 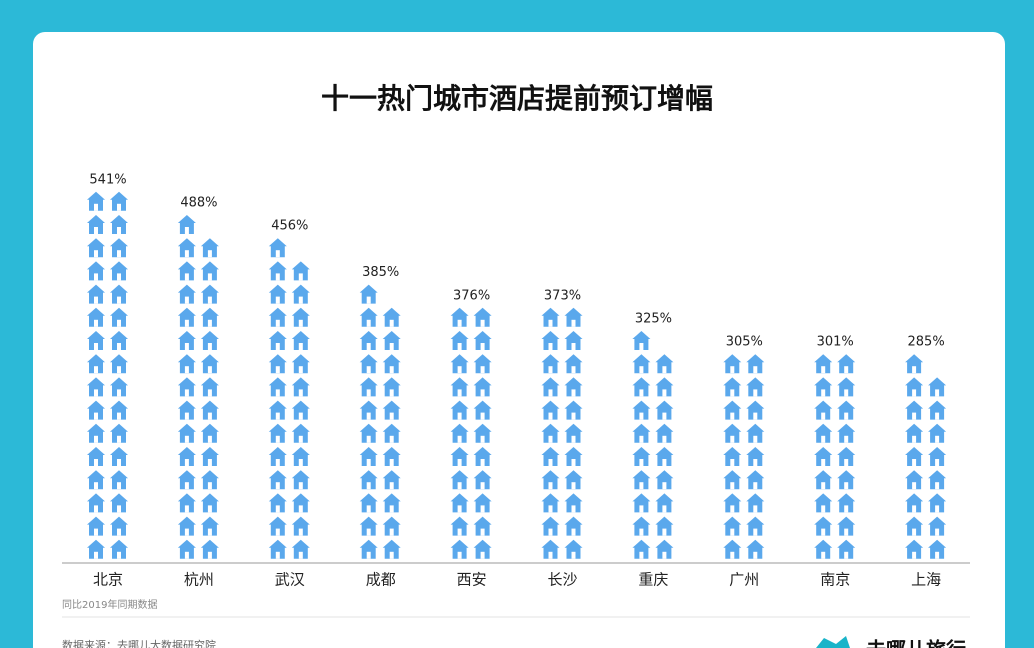 I want to click on x-tick-label: 长沙, so click(x=562, y=580).